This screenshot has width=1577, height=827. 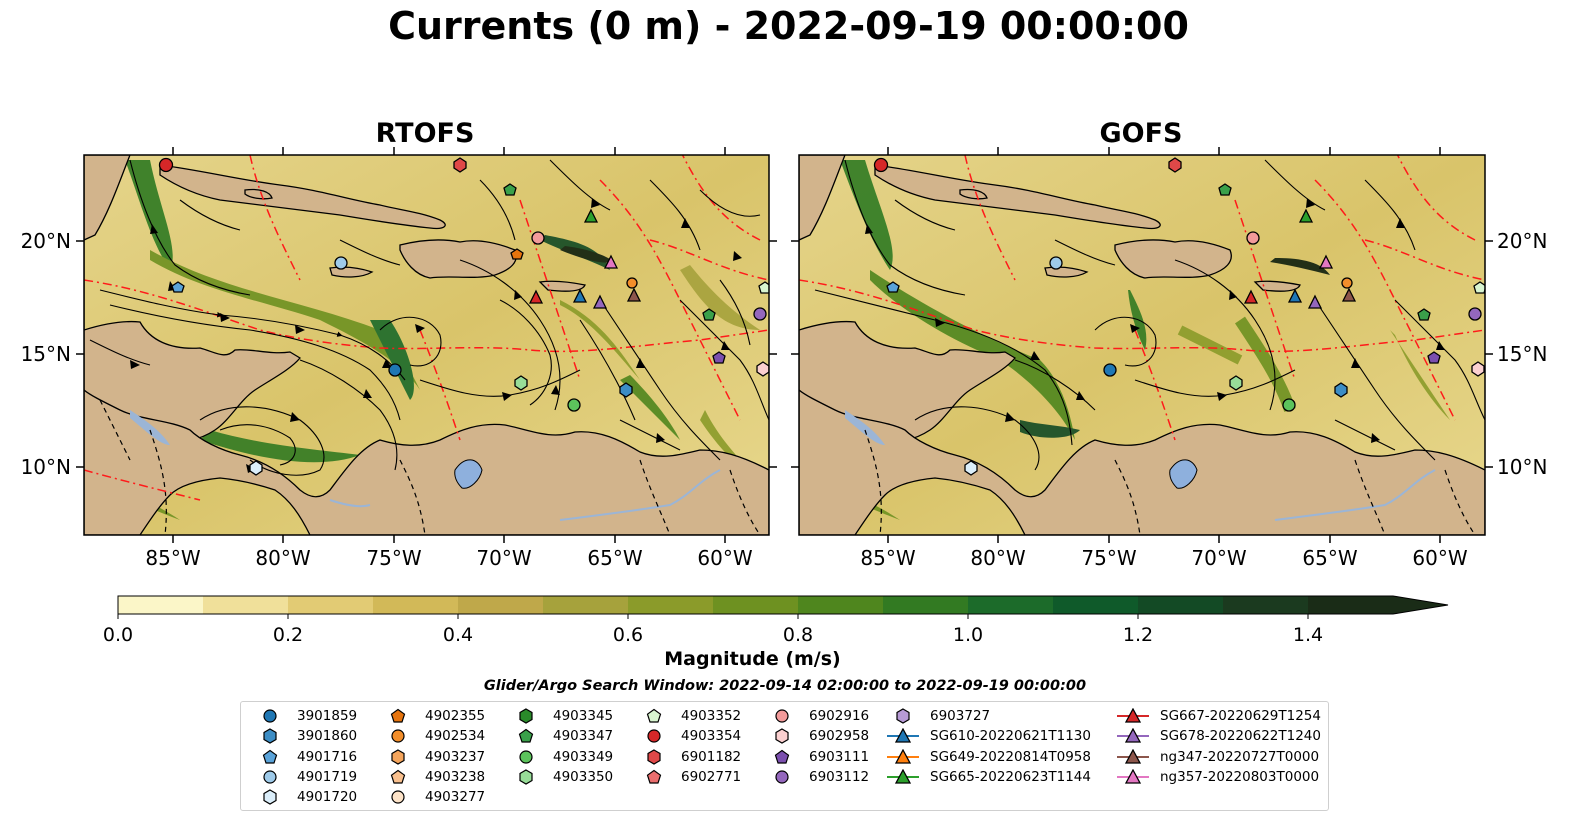 What do you see at coordinates (968, 635) in the screenshot?
I see `colorbar-tick-label: 1.0` at bounding box center [968, 635].